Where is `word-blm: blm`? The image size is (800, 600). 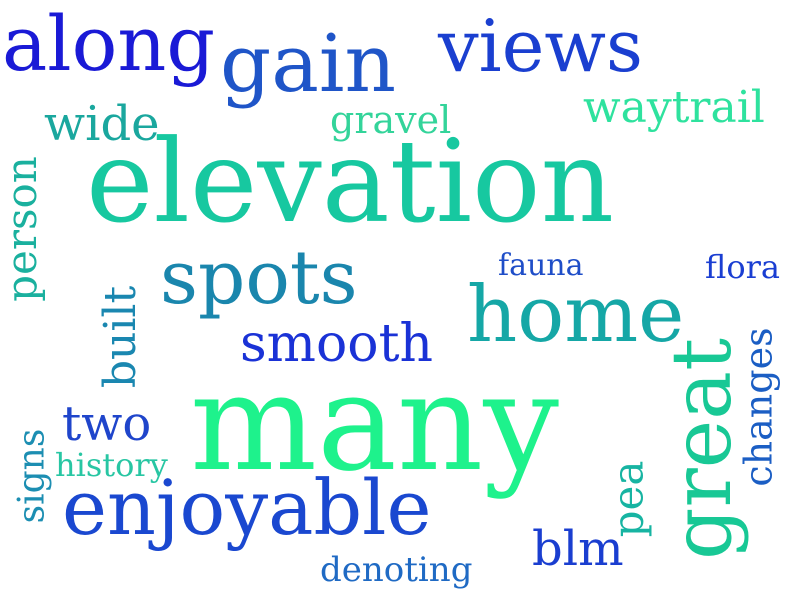 word-blm: blm is located at coordinates (578, 549).